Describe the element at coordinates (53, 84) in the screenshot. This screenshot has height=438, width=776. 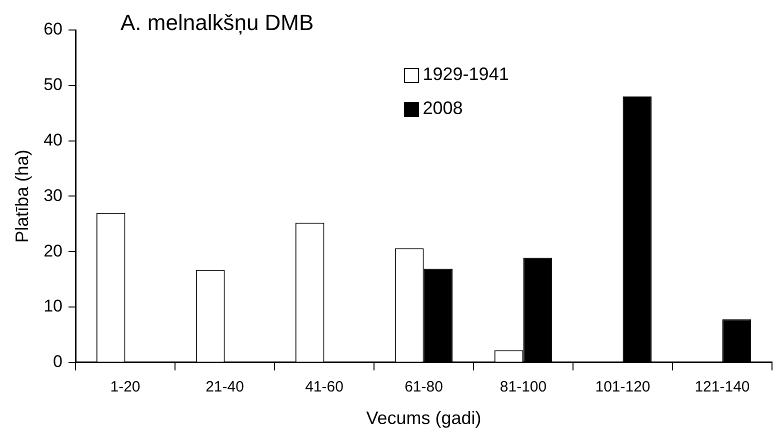
I see `y-tick-label: 50` at that location.